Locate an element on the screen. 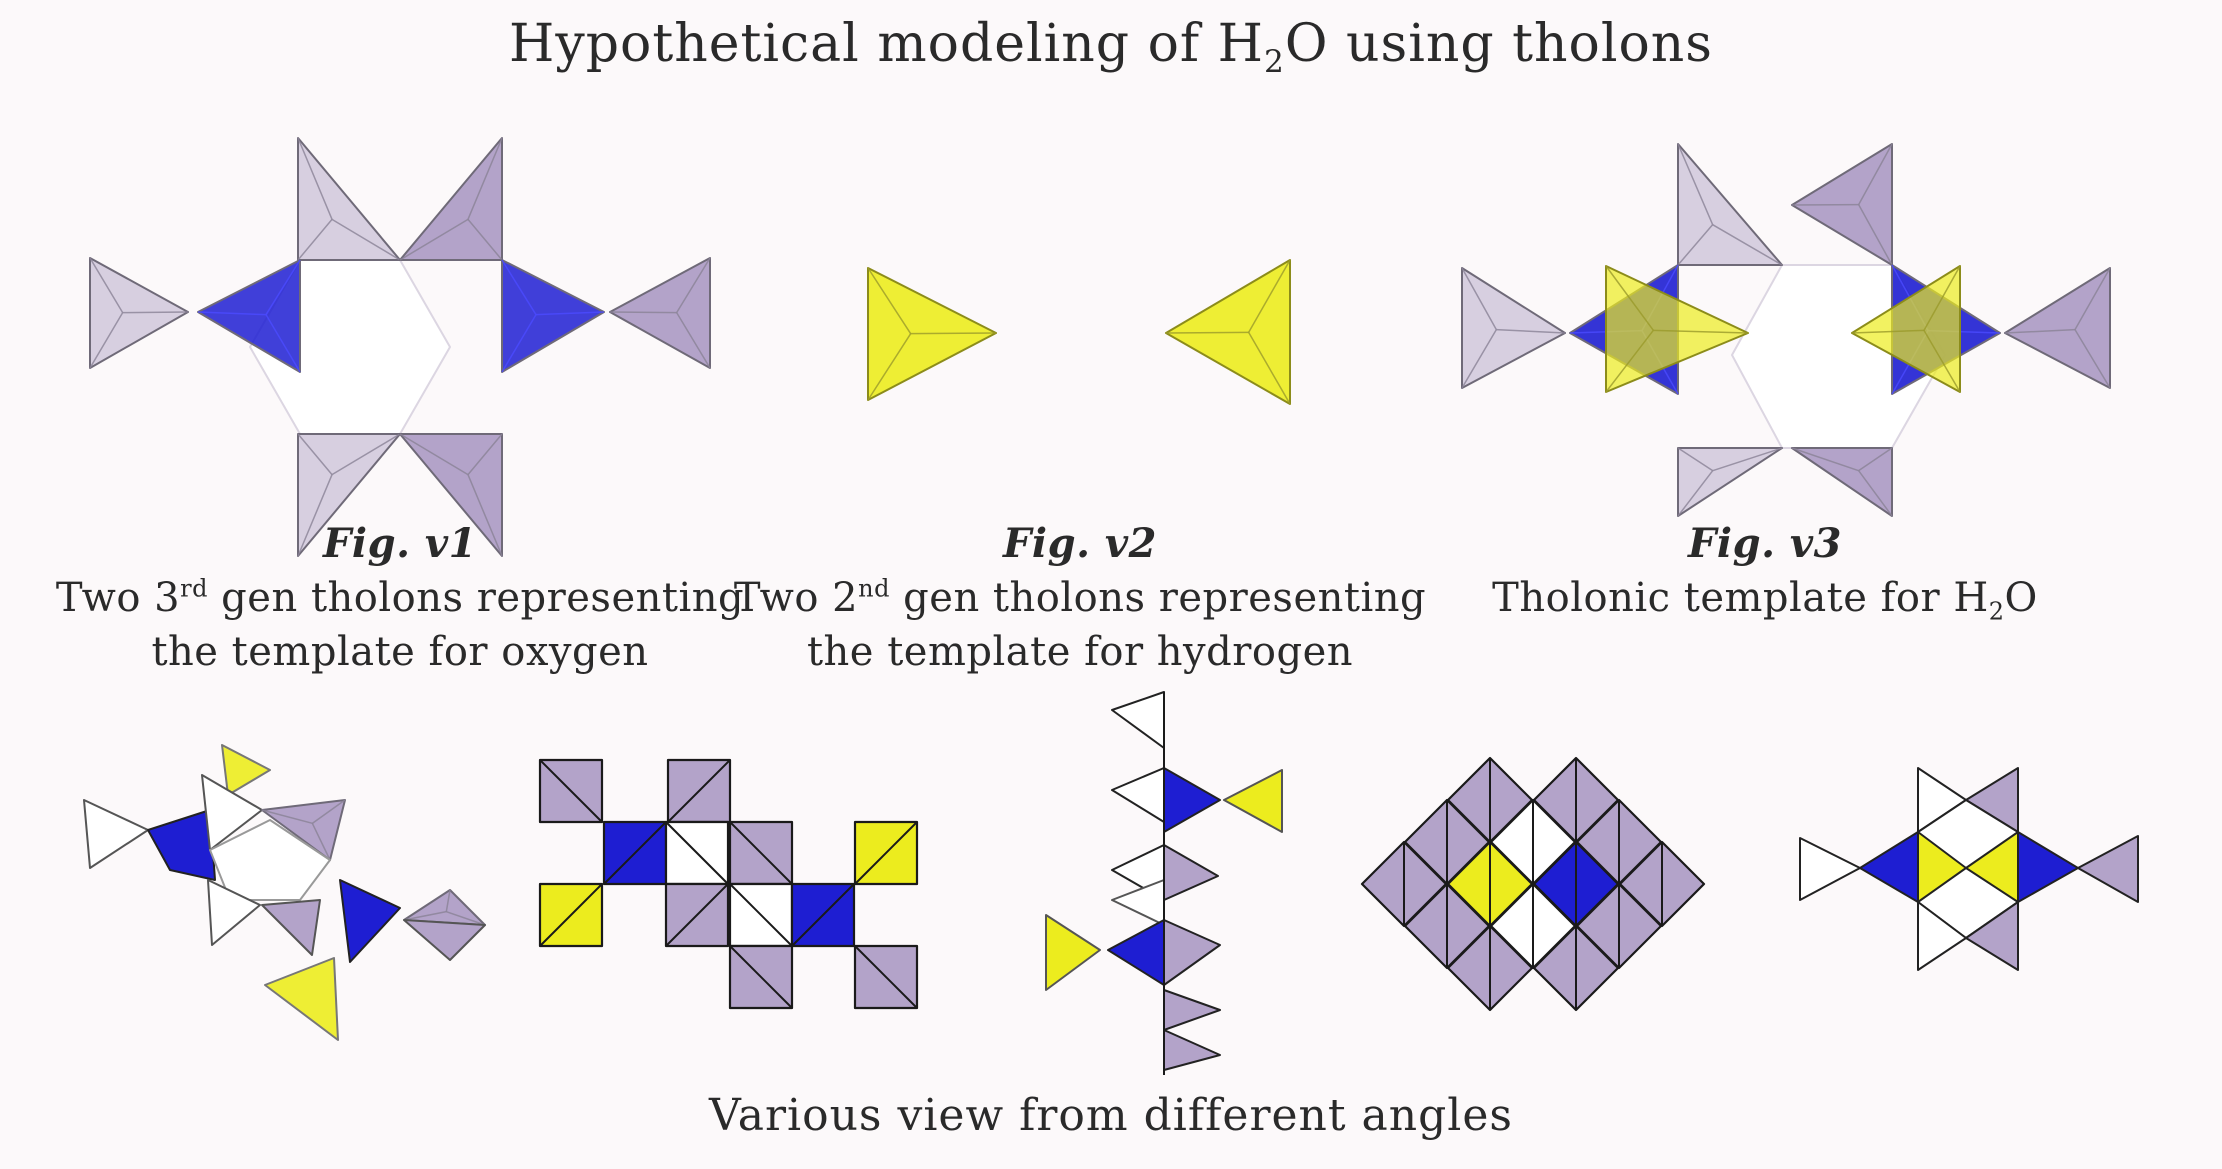 This screenshot has width=2222, height=1169. sq-r3-4-diagonal is located at coordinates (823, 915).